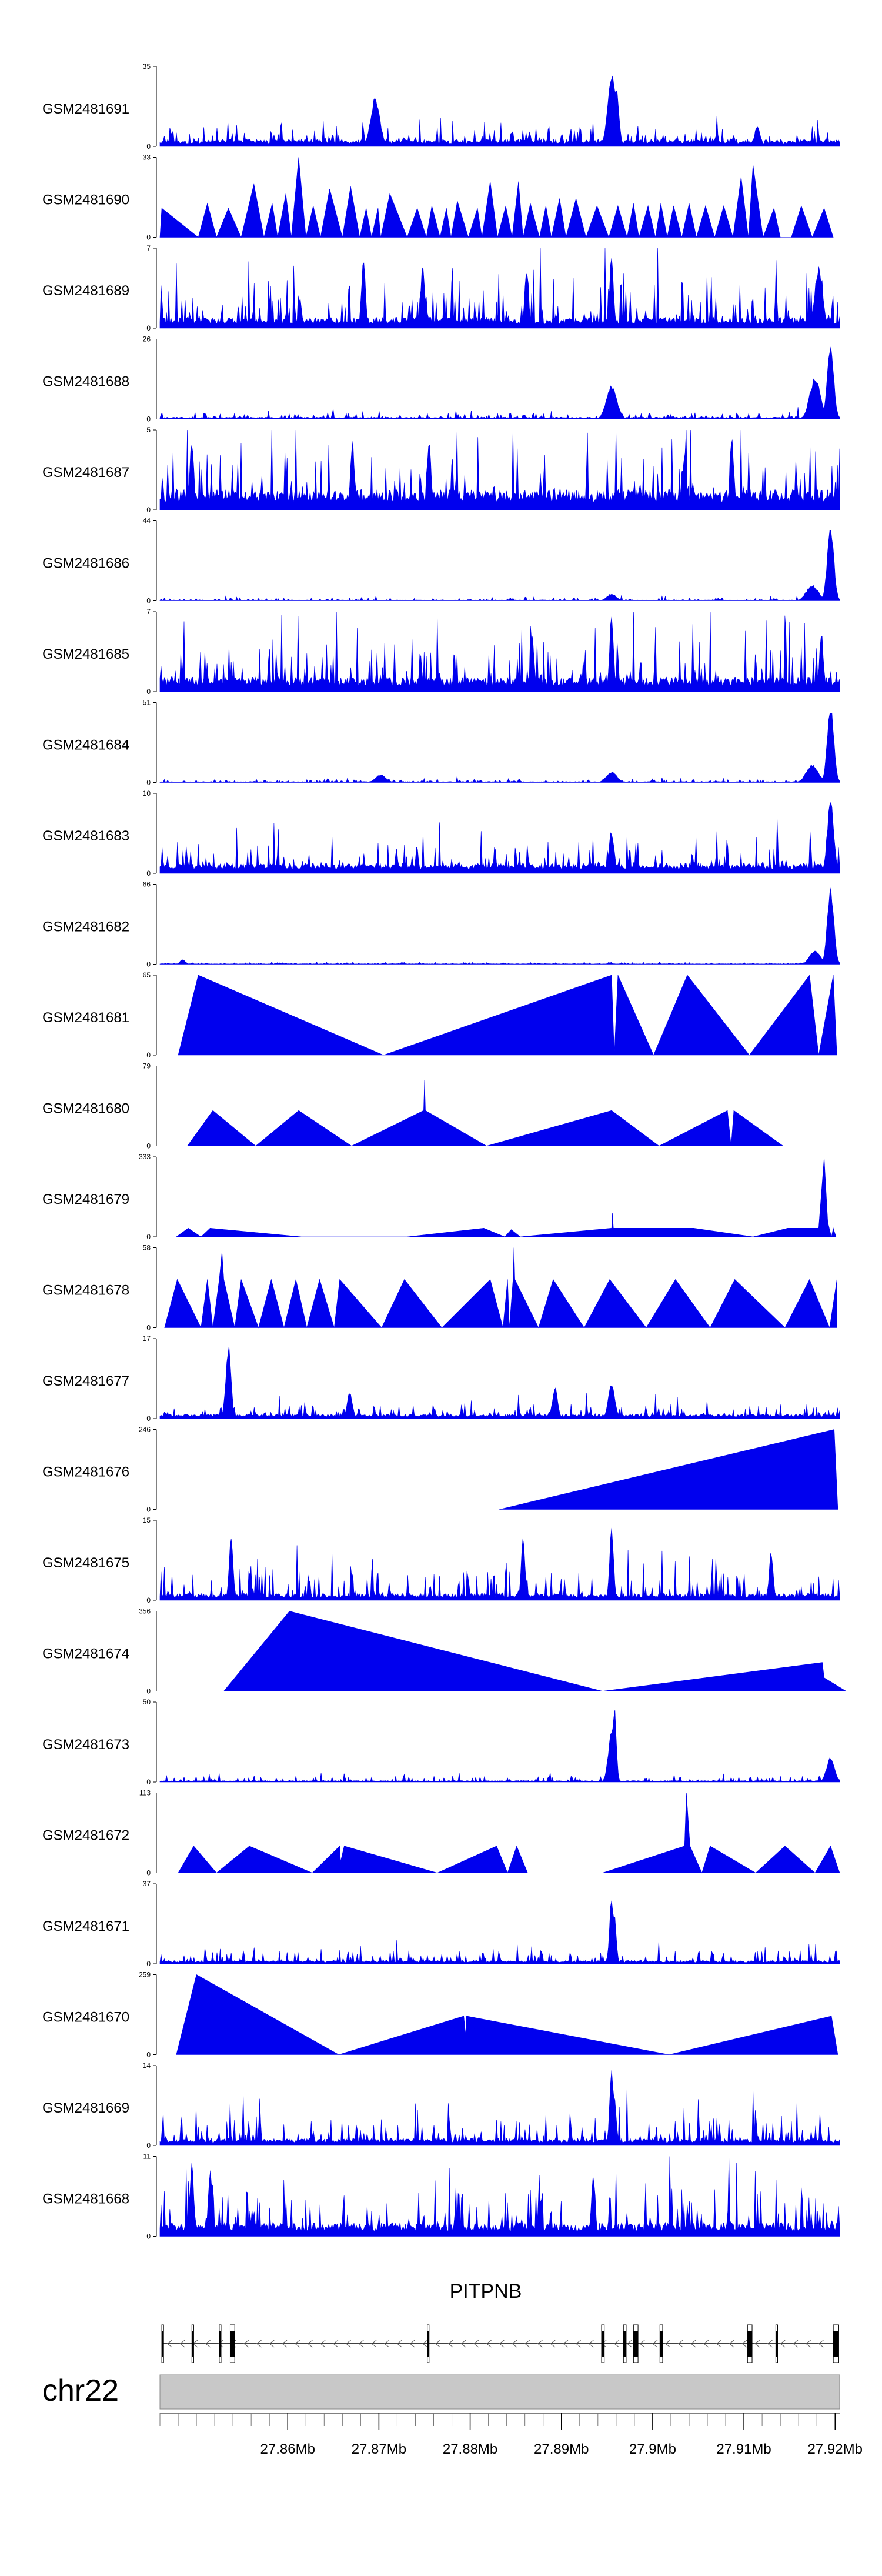 The height and width of the screenshot is (2576, 882). I want to click on track-label: GSM2481689, so click(85, 291).